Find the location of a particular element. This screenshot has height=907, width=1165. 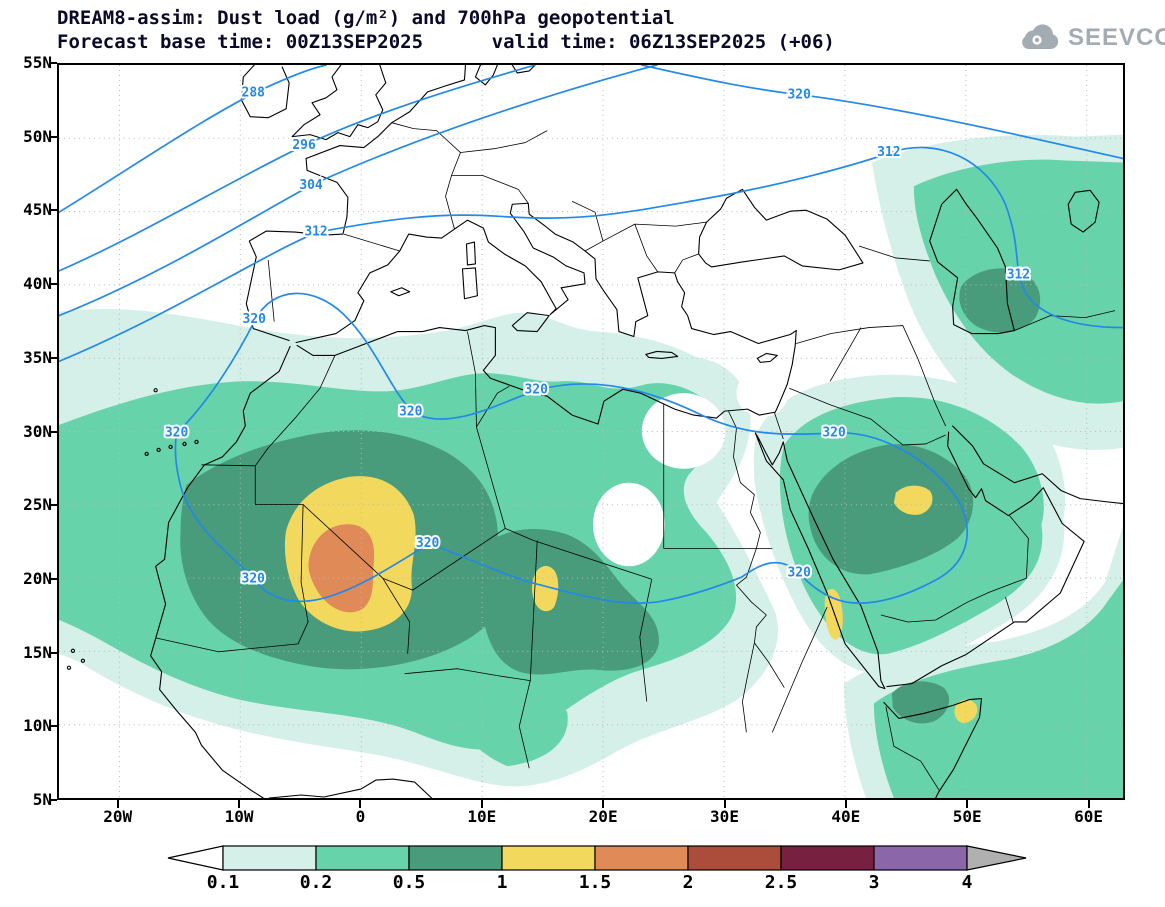

colorbar-value: 1.5 is located at coordinates (595, 882).